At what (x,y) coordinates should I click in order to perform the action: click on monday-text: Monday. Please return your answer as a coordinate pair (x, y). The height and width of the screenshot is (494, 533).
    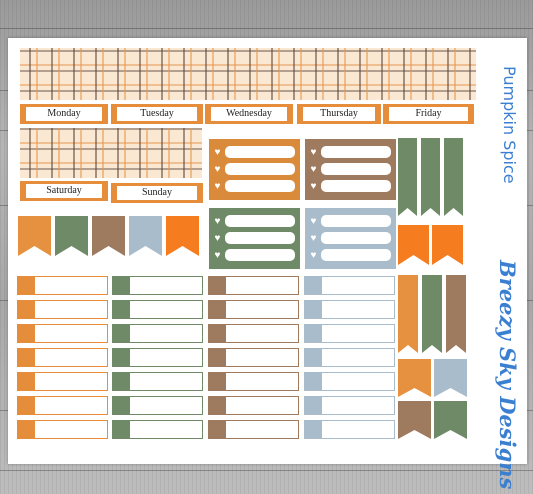
    Looking at the image, I should click on (64, 114).